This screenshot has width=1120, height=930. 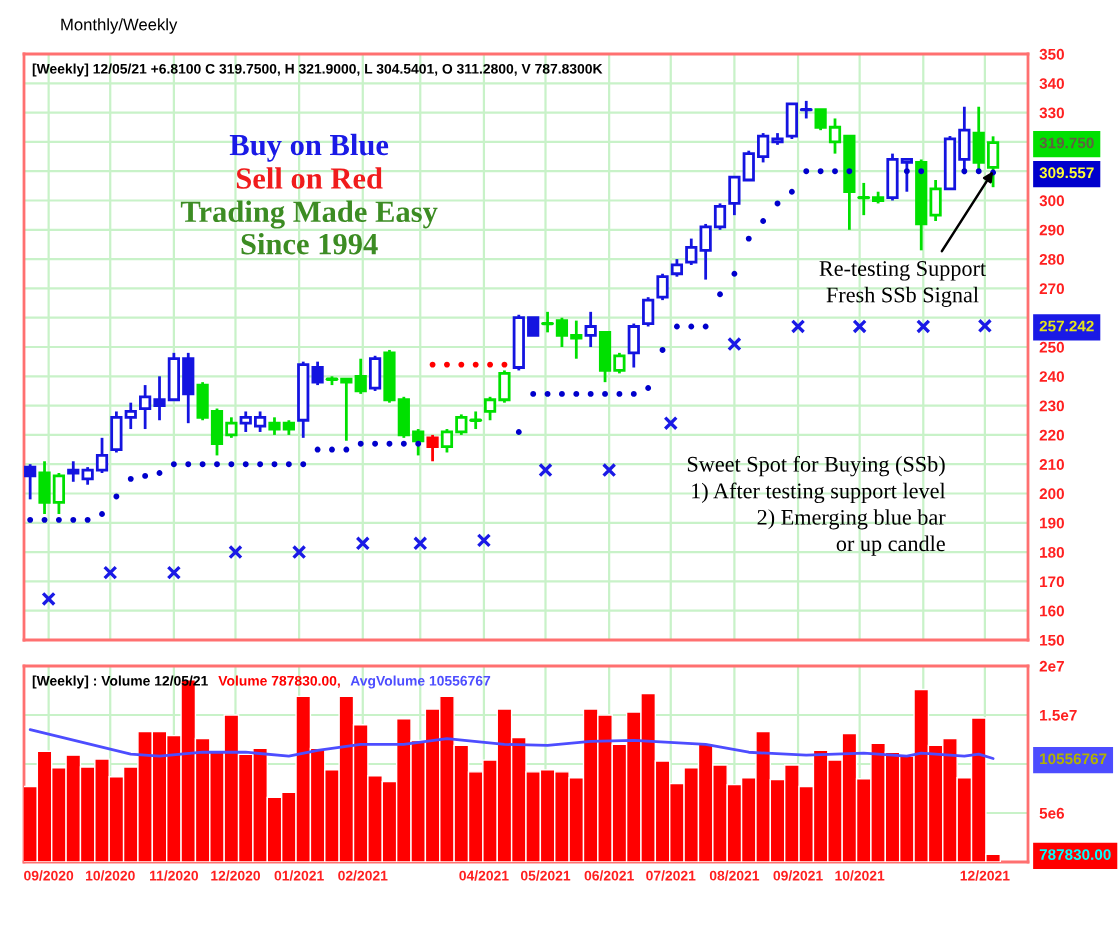 I want to click on annotation: Sell on Red, so click(x=309, y=178).